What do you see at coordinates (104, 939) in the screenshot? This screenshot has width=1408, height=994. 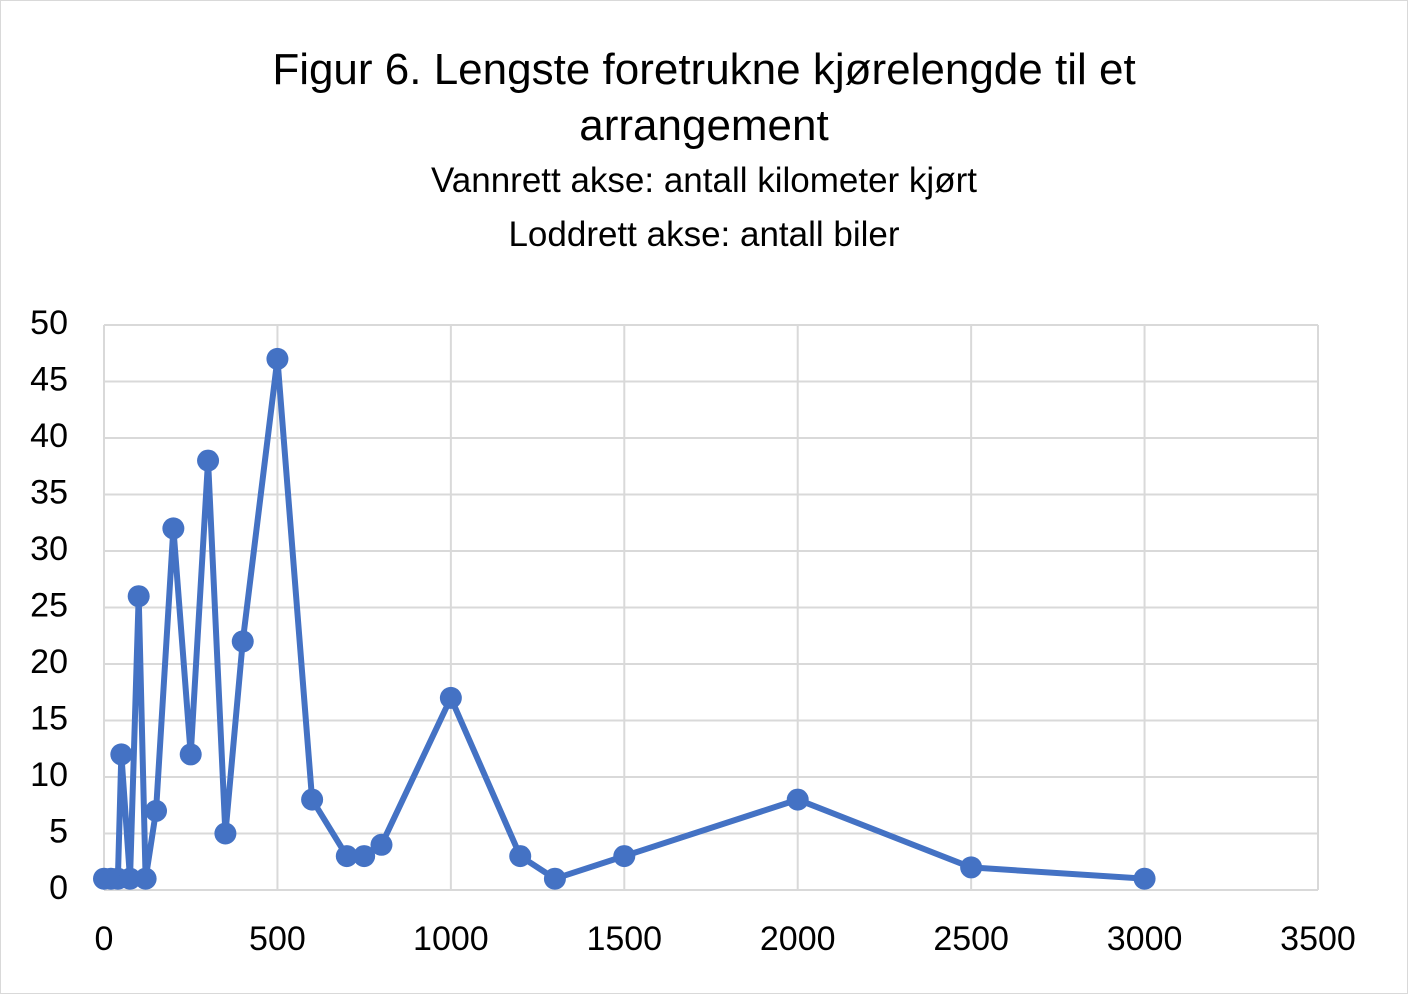 I see `x-tick-label: 0` at bounding box center [104, 939].